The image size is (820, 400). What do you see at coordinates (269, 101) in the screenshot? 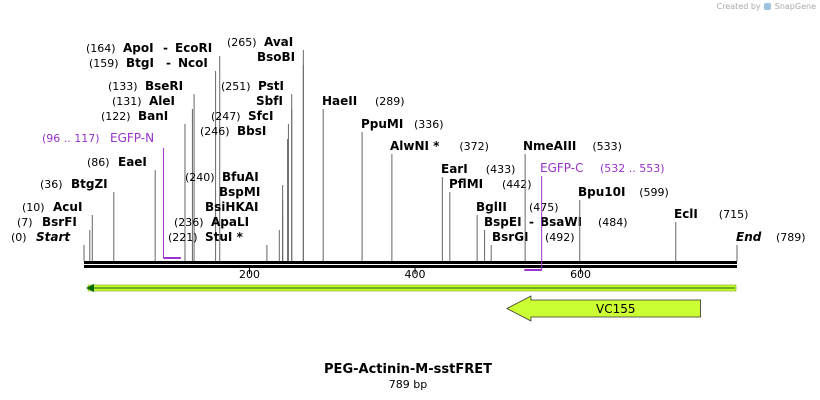
I see `site-name: SbfI` at bounding box center [269, 101].